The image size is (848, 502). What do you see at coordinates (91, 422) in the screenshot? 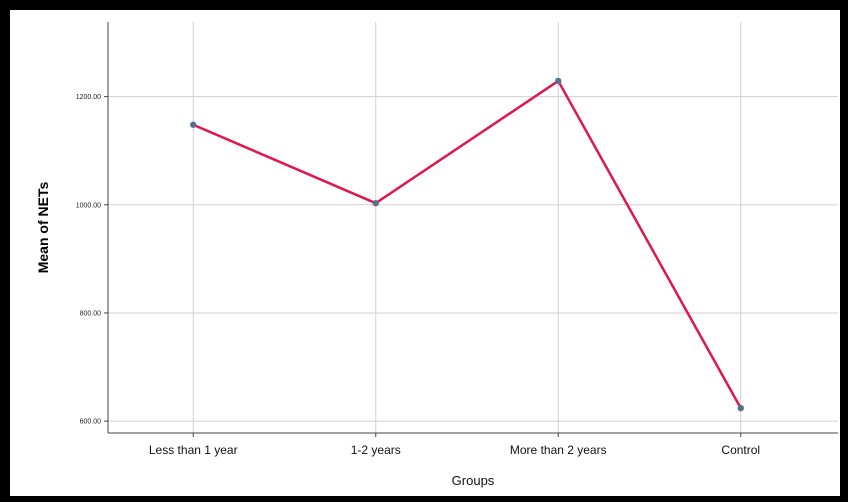
I see `y-tick-label: 600.00` at bounding box center [91, 422].